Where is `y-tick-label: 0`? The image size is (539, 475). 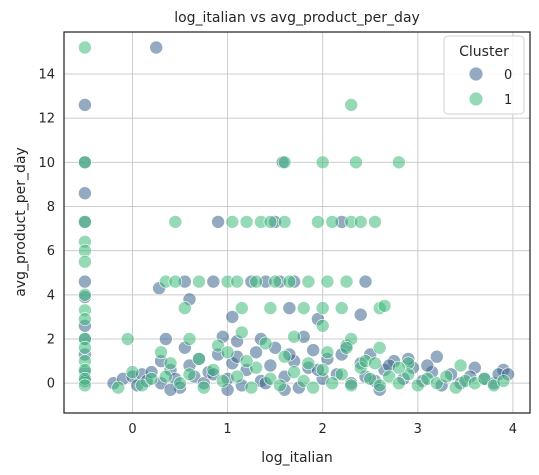
y-tick-label: 0 is located at coordinates (51, 384).